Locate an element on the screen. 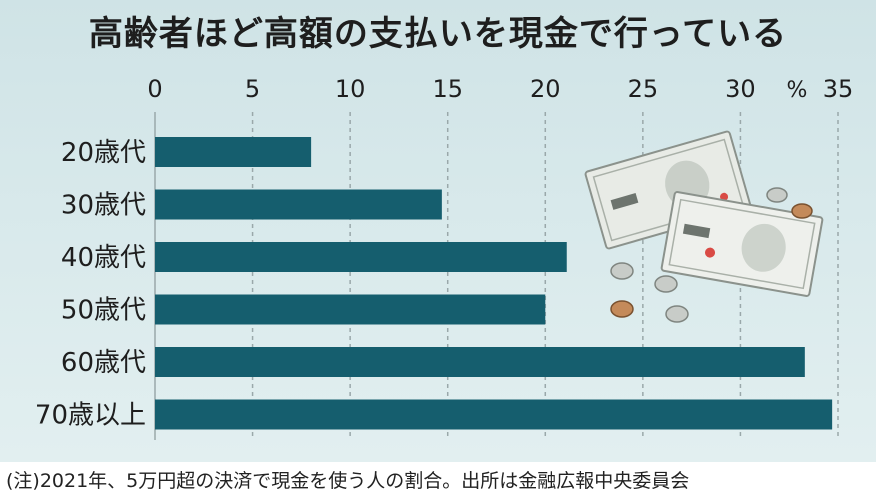 Image resolution: width=876 pixels, height=497 pixels. category-label: 30歳代 is located at coordinates (103, 206).